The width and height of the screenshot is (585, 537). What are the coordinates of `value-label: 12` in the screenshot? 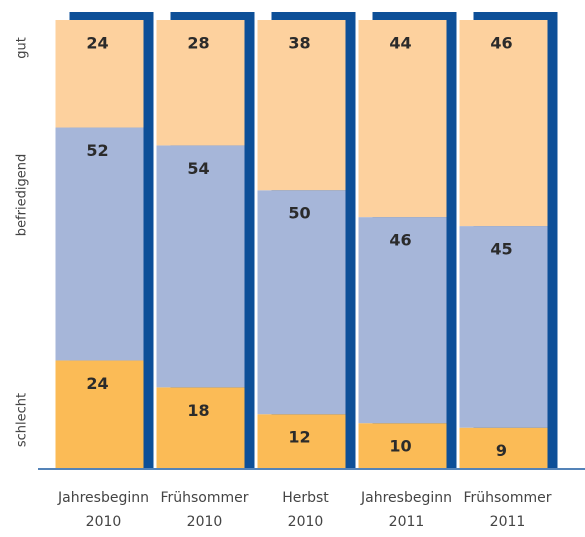 It's located at (299, 437).